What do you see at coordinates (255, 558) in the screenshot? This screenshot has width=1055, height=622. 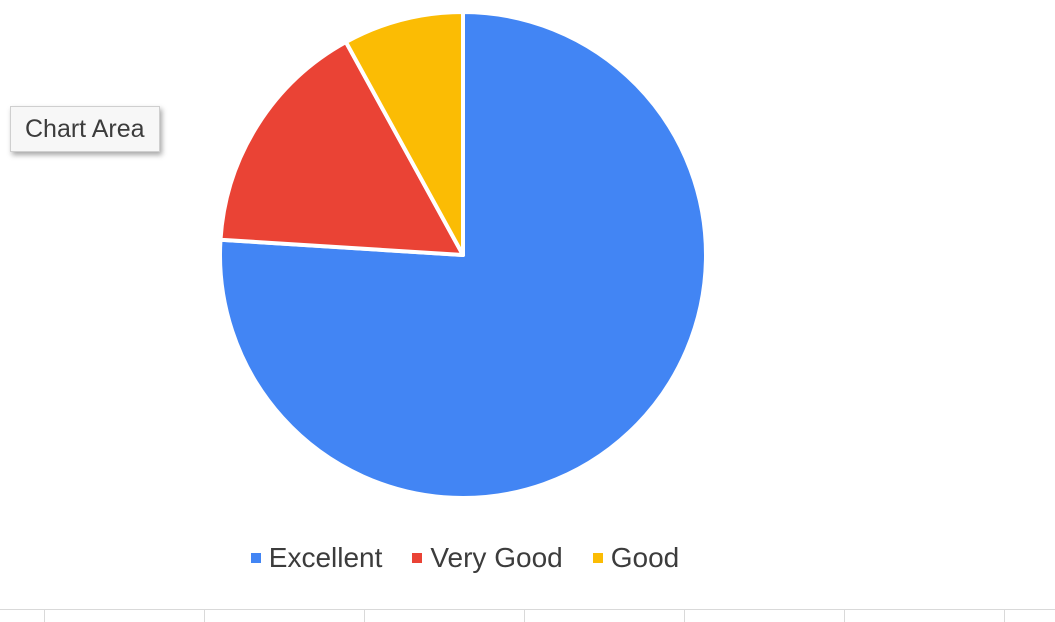 I see `legend-swatch-excellent` at bounding box center [255, 558].